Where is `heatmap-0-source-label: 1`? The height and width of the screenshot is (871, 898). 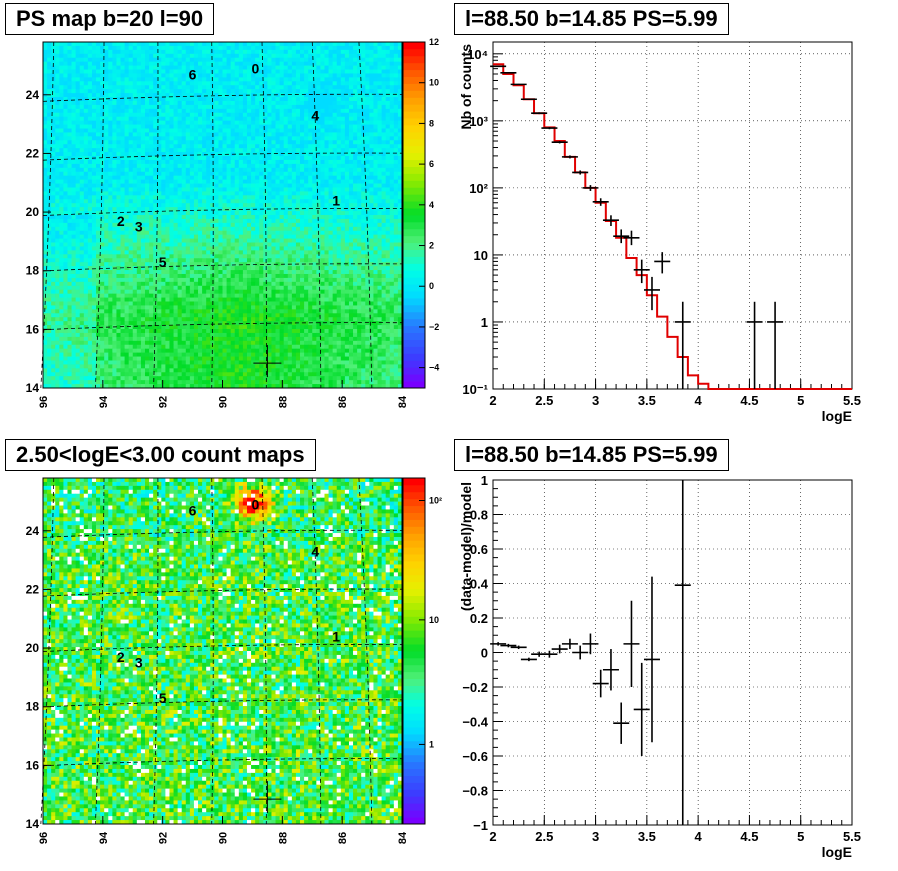
heatmap-0-source-label: 1 is located at coordinates (336, 200).